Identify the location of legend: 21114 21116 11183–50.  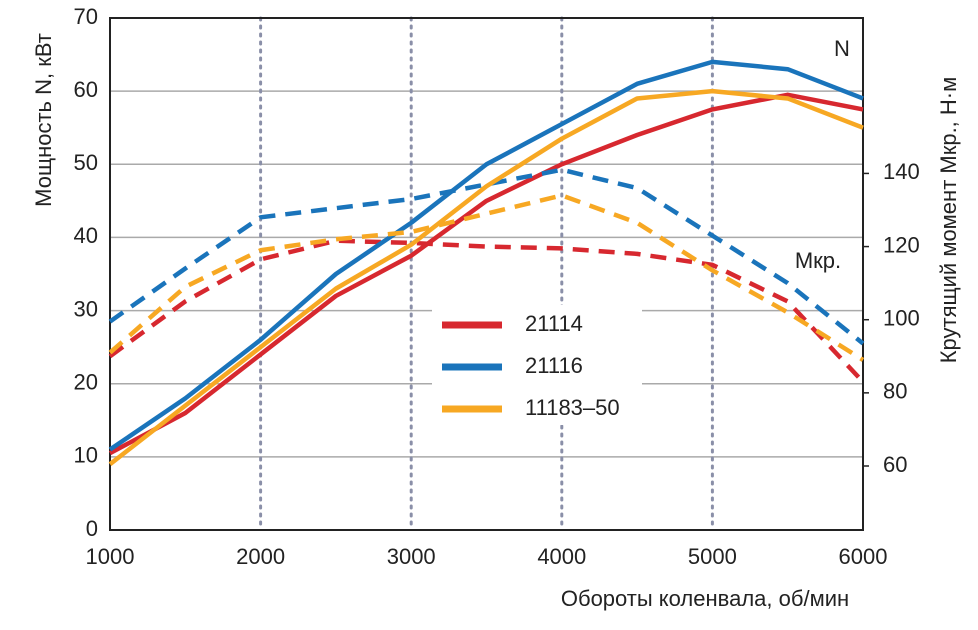
(537, 365).